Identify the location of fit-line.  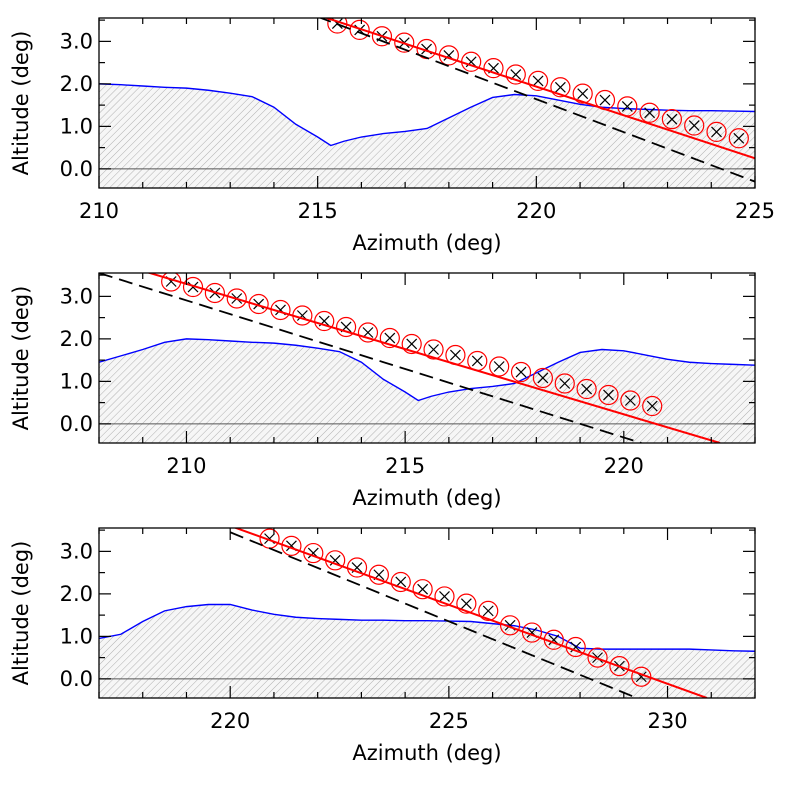
(539, 89).